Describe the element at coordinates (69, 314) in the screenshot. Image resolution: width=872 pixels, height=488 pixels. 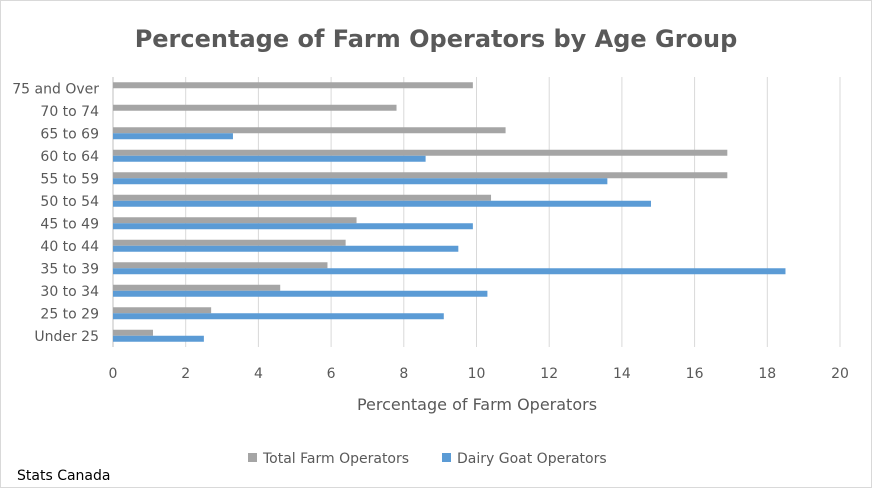
I see `y-tick-label: 25 to 29` at that location.